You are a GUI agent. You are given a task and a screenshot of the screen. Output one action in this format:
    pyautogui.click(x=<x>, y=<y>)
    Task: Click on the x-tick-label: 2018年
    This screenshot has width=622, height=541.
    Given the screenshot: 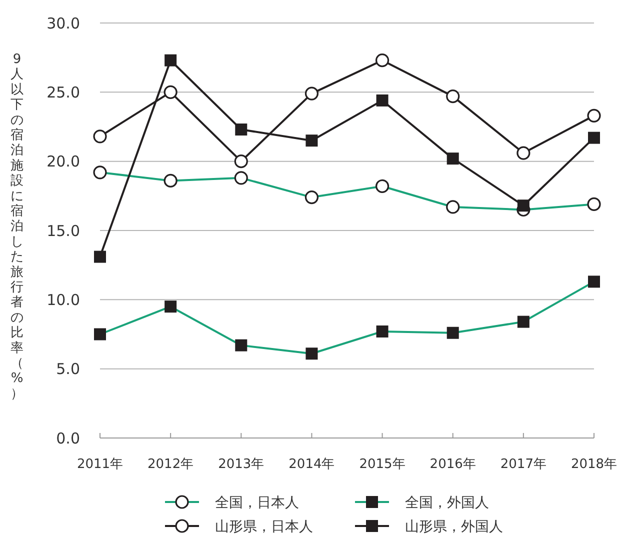 What is the action you would take?
    pyautogui.click(x=594, y=464)
    